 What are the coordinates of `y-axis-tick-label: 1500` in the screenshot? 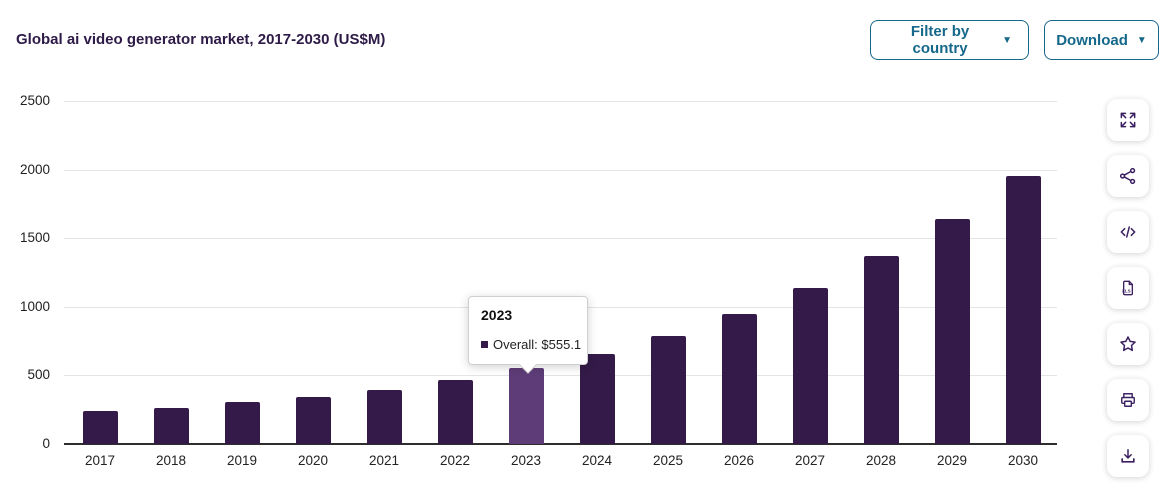 It's located at (34, 238).